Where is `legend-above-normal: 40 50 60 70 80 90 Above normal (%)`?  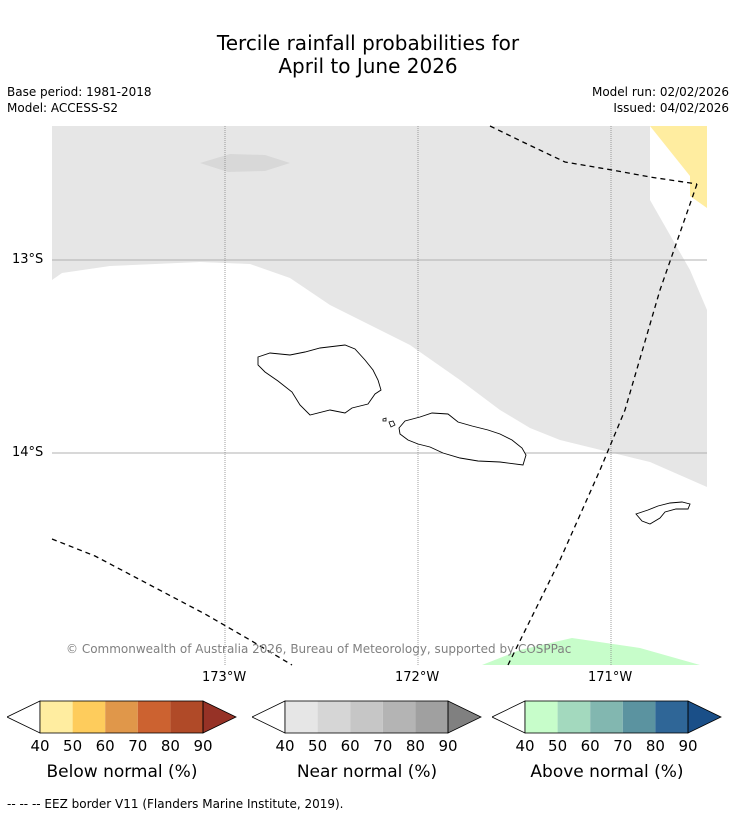 legend-above-normal: 40 50 60 70 80 90 Above normal (%) is located at coordinates (606, 741).